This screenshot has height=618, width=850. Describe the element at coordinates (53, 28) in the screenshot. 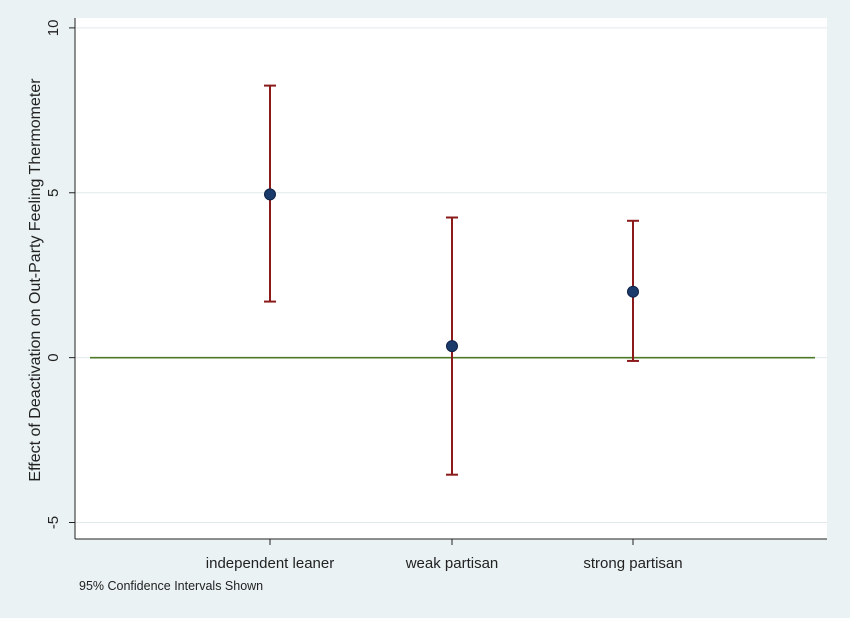

I see `y-tick-label-3: 10` at that location.